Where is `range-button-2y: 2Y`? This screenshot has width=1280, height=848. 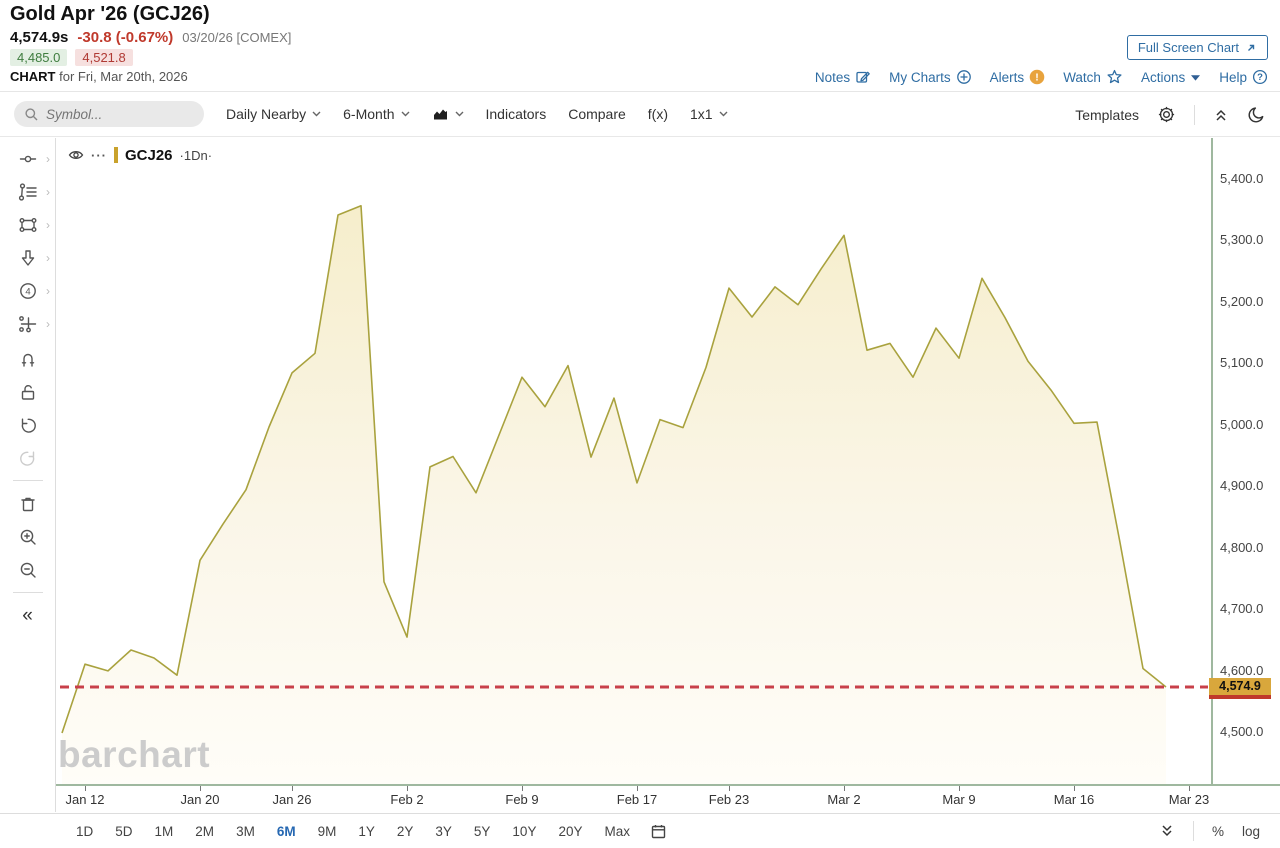
range-button-2y: 2Y is located at coordinates (405, 831).